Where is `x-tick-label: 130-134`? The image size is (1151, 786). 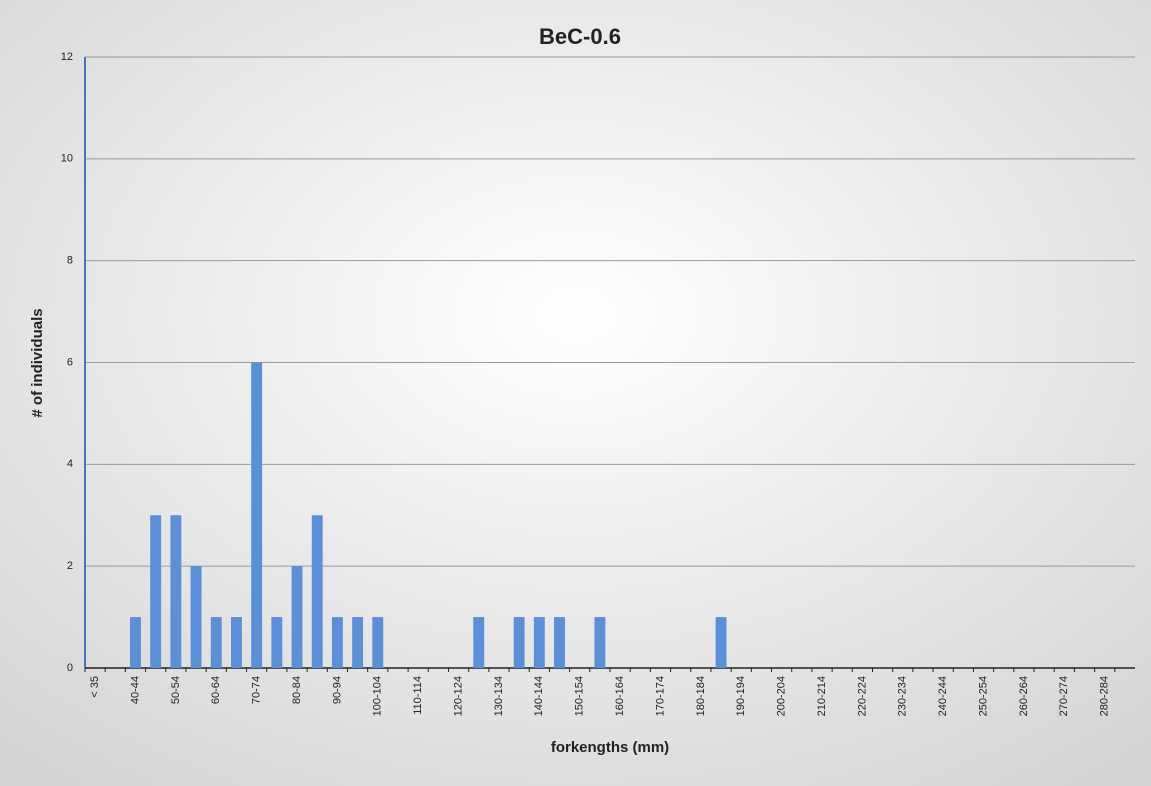 x-tick-label: 130-134 is located at coordinates (499, 696).